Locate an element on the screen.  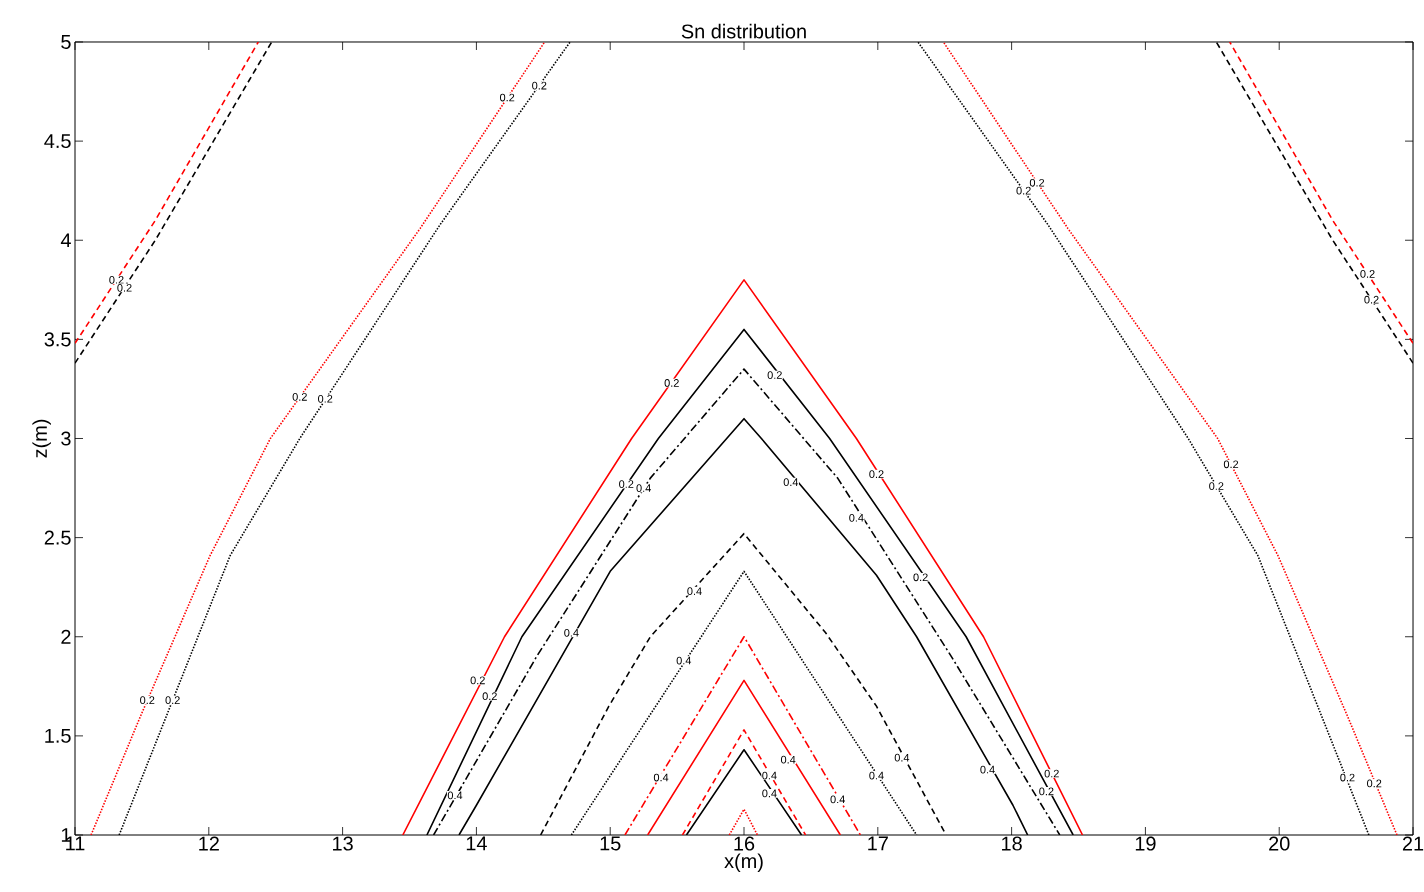
x-tick-label: 18 is located at coordinates (1012, 843).